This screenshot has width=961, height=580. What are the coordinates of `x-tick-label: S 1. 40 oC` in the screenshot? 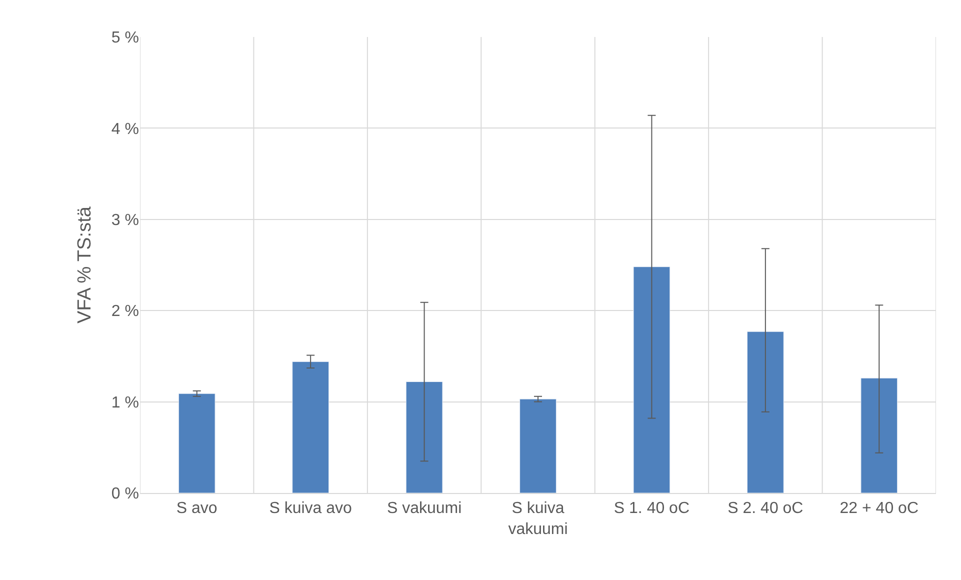 It's located at (652, 509).